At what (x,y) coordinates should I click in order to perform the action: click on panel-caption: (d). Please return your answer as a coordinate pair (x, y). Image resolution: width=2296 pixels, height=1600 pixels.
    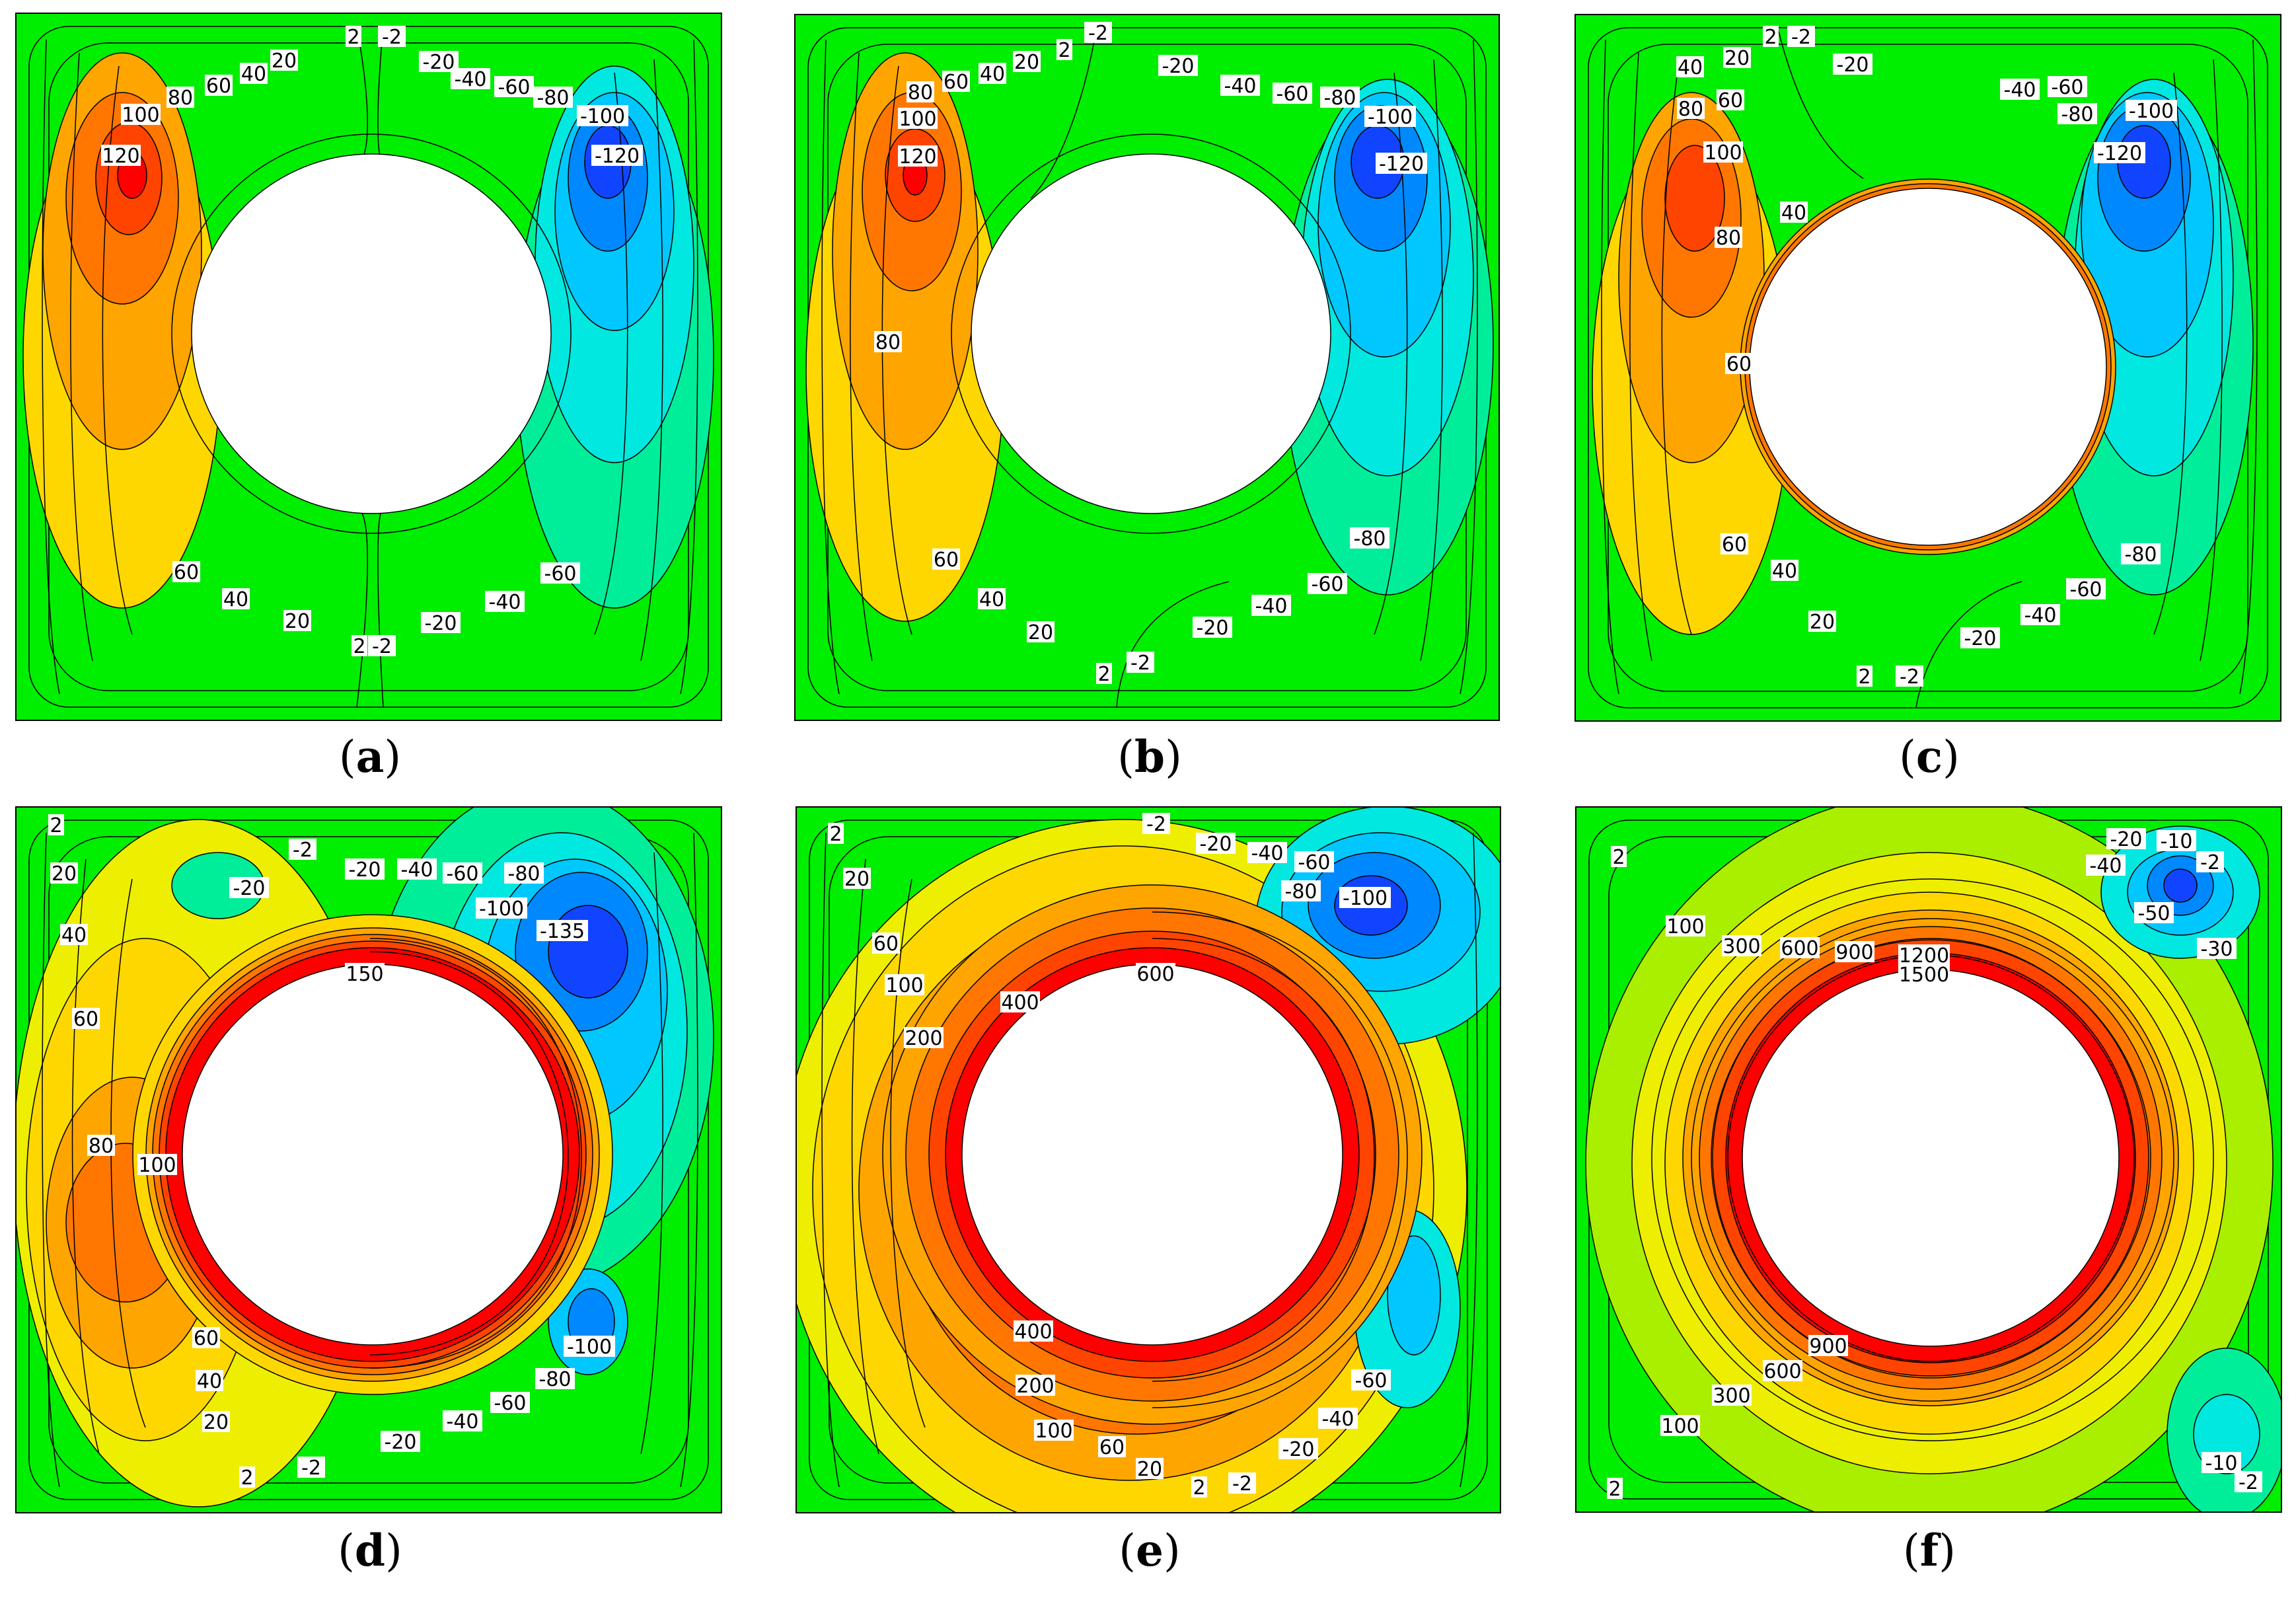
    Looking at the image, I should click on (370, 1550).